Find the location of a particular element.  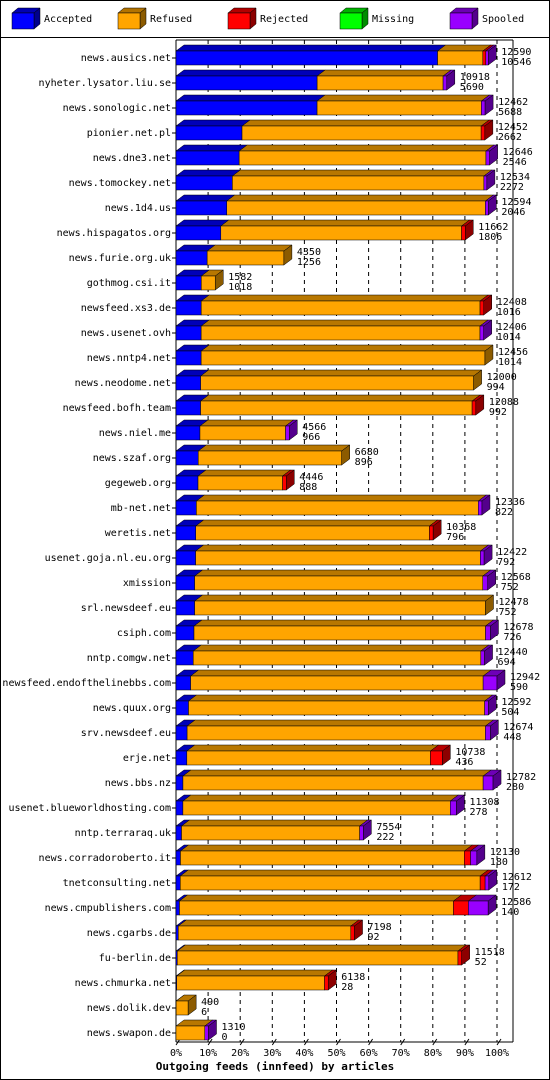

total-label: 12678 is located at coordinates (518, 627).